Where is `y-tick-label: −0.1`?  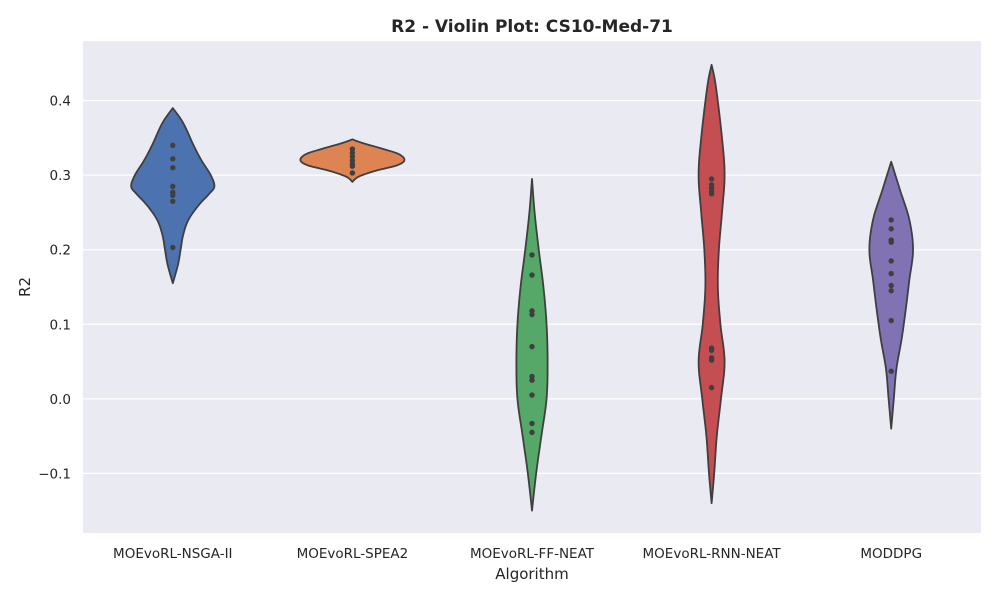
y-tick-label: −0.1 is located at coordinates (54, 474).